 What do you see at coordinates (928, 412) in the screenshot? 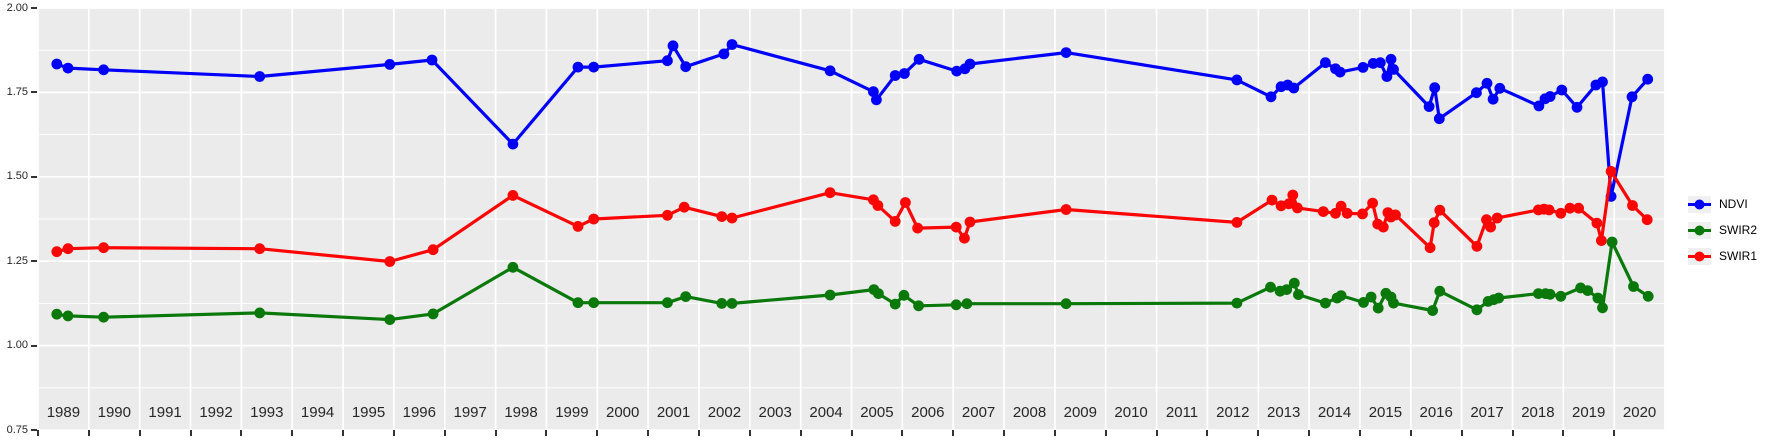
I see `x-axis-label: 2006` at bounding box center [928, 412].